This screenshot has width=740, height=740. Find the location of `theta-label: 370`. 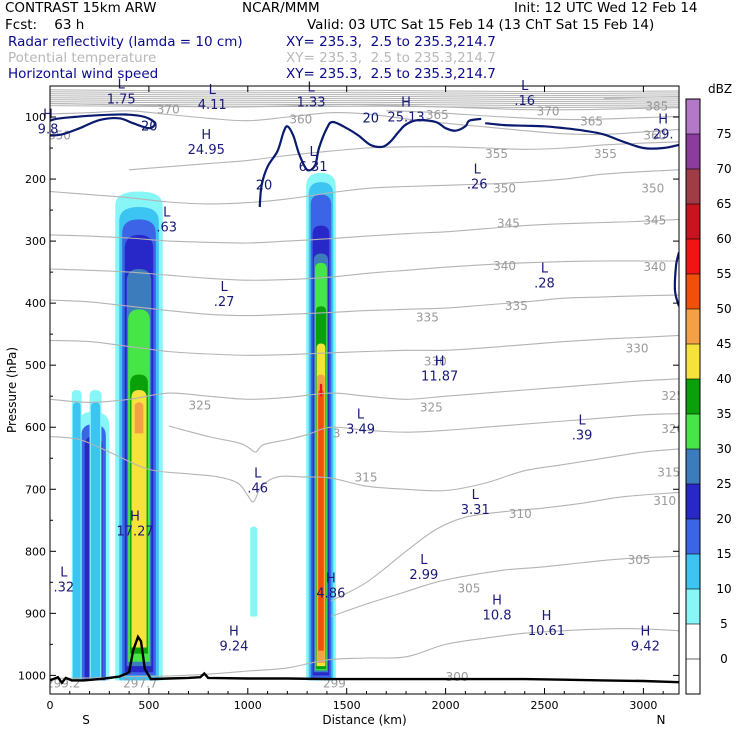

theta-label: 370 is located at coordinates (168, 110).